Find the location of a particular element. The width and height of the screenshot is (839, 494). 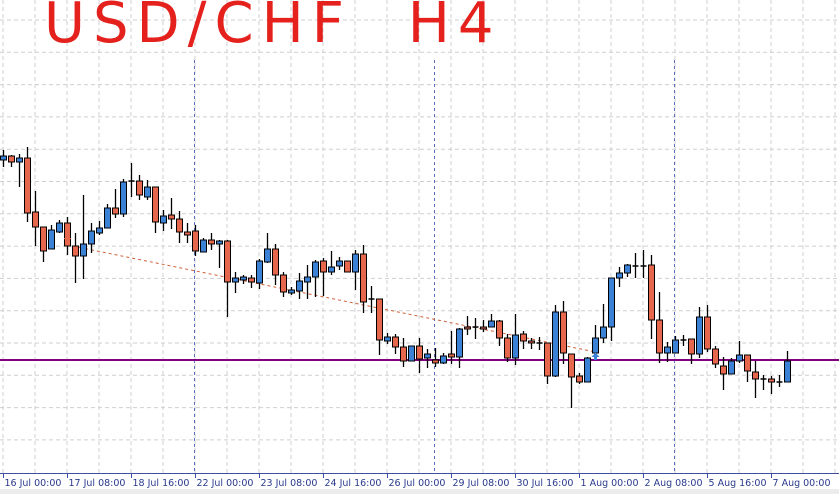

candle-body-bear is located at coordinates (187, 233).